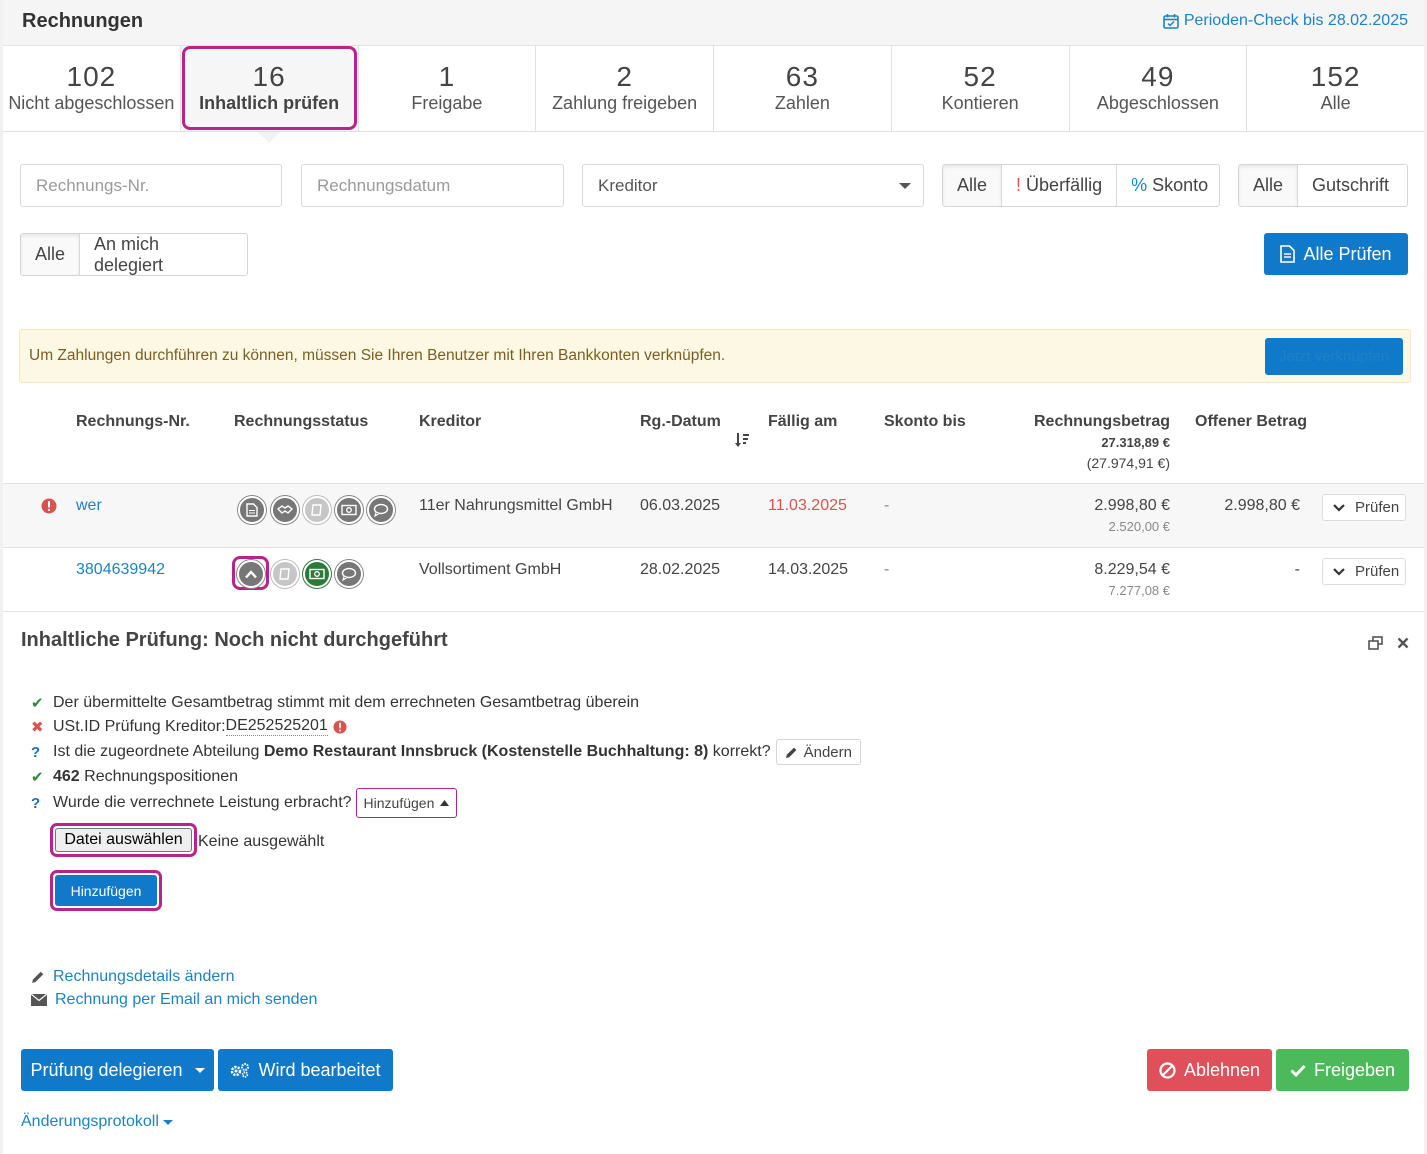 The height and width of the screenshot is (1154, 1427). Describe the element at coordinates (1342, 1070) in the screenshot. I see `approve-button: Freigeben` at that location.